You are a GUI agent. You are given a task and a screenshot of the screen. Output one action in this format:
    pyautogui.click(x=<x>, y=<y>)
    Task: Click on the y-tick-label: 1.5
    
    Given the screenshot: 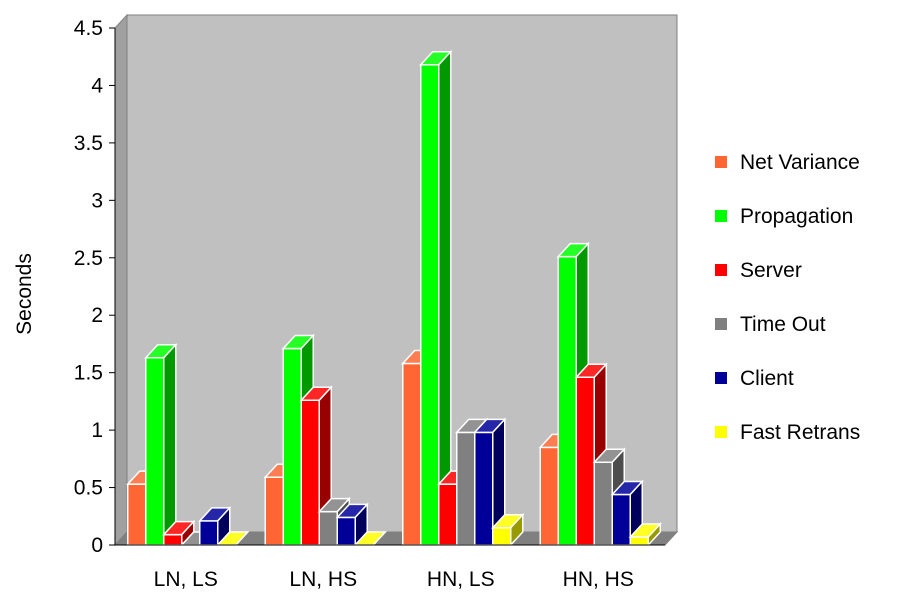 What is the action you would take?
    pyautogui.click(x=88, y=373)
    